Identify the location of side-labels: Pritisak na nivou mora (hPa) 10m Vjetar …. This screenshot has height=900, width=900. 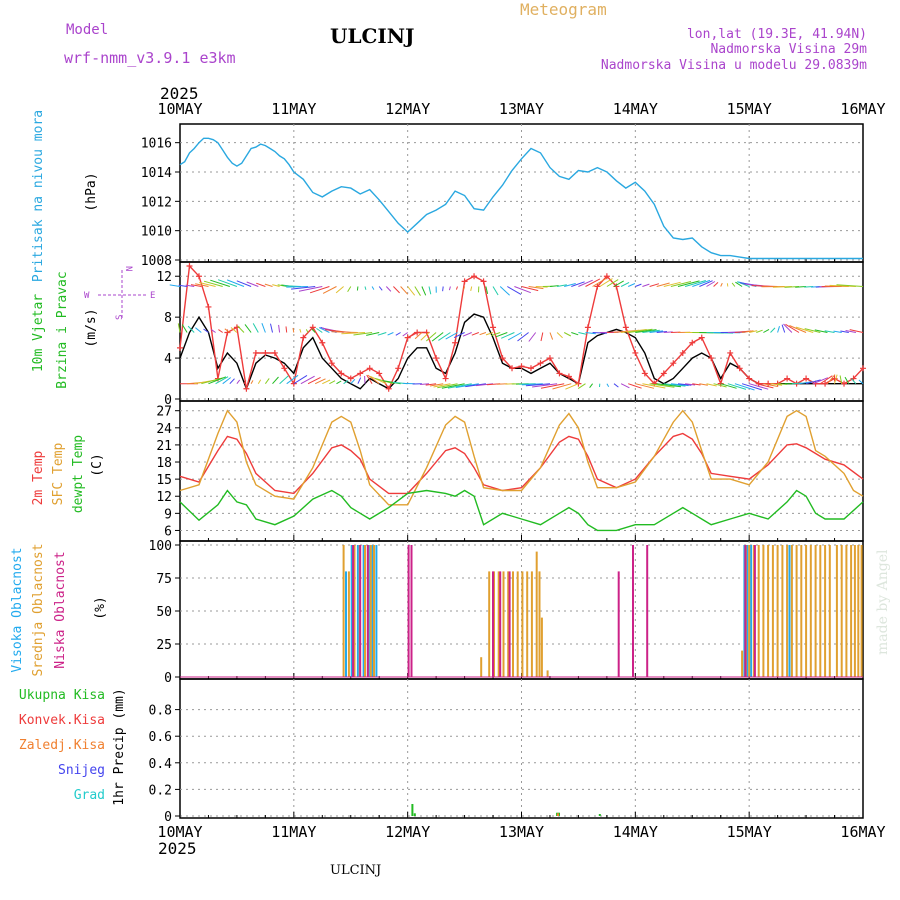
(82, 458).